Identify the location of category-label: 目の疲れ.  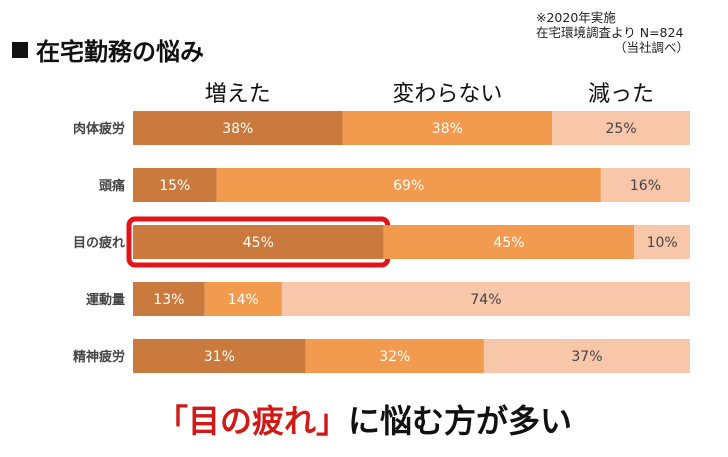
(99, 243).